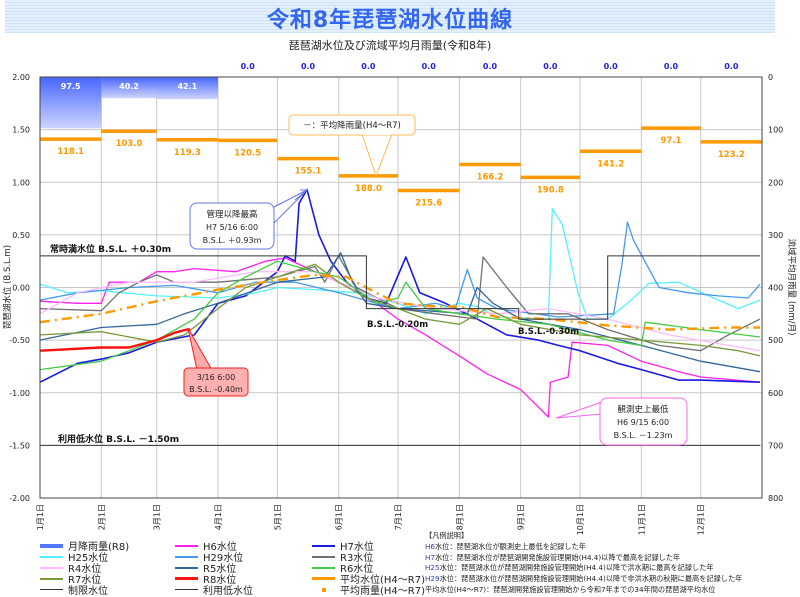 The image size is (800, 597). Describe the element at coordinates (21, 182) in the screenshot. I see `y-tick-label: 1.00` at that location.